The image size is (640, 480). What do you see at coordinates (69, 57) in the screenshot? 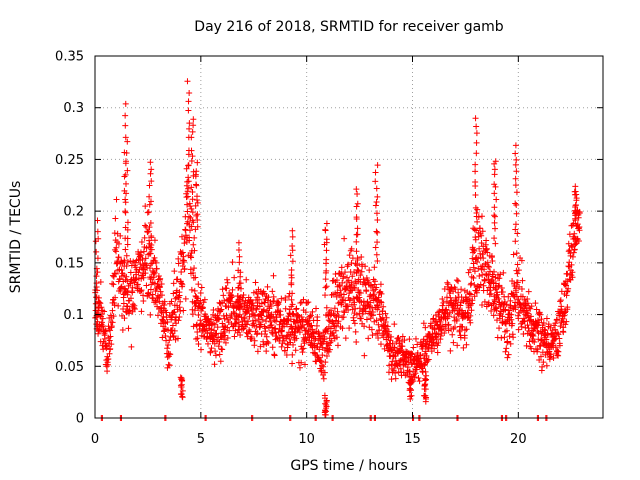
I see `y-tick-label: 0.35` at bounding box center [69, 57].